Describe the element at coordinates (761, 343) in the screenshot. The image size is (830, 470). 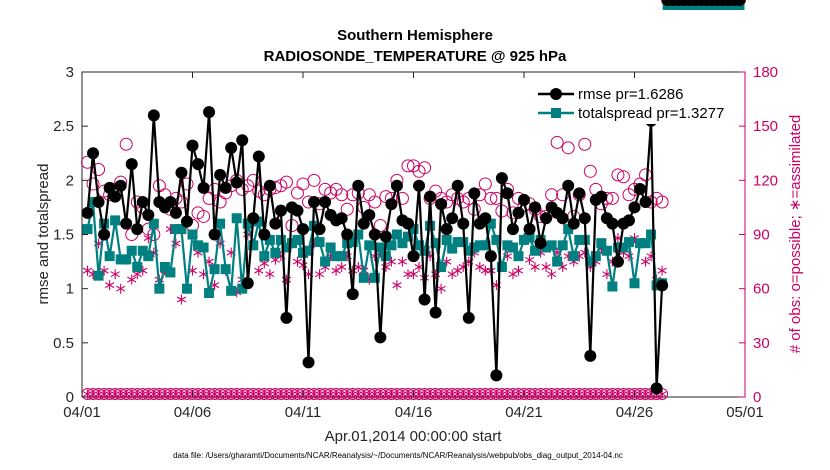
I see `y2-tick-label: 30` at that location.